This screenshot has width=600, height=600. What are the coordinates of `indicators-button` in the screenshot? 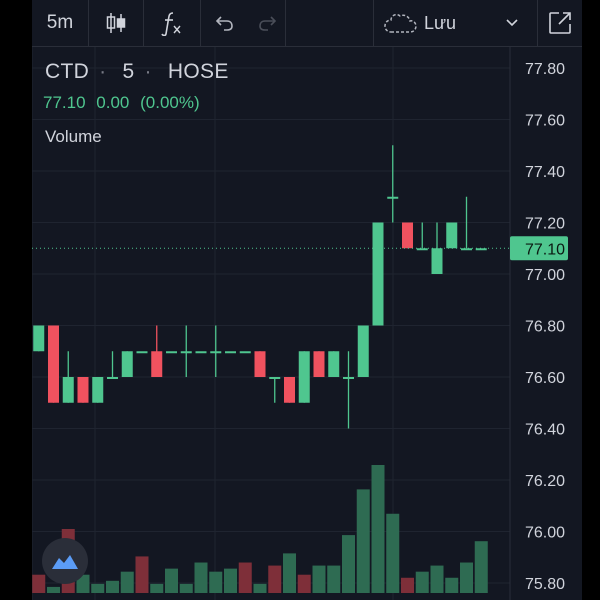 It's located at (172, 23).